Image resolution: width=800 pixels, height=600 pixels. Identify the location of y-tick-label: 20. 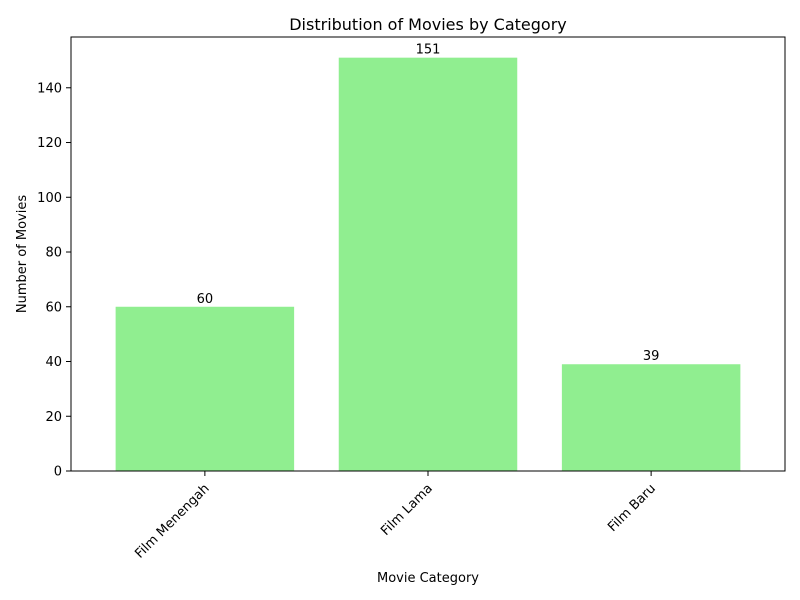
(53, 417).